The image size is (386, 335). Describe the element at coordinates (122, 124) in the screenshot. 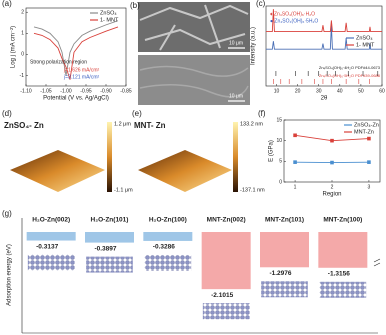

I see `color-max: 1.2 μm` at that location.